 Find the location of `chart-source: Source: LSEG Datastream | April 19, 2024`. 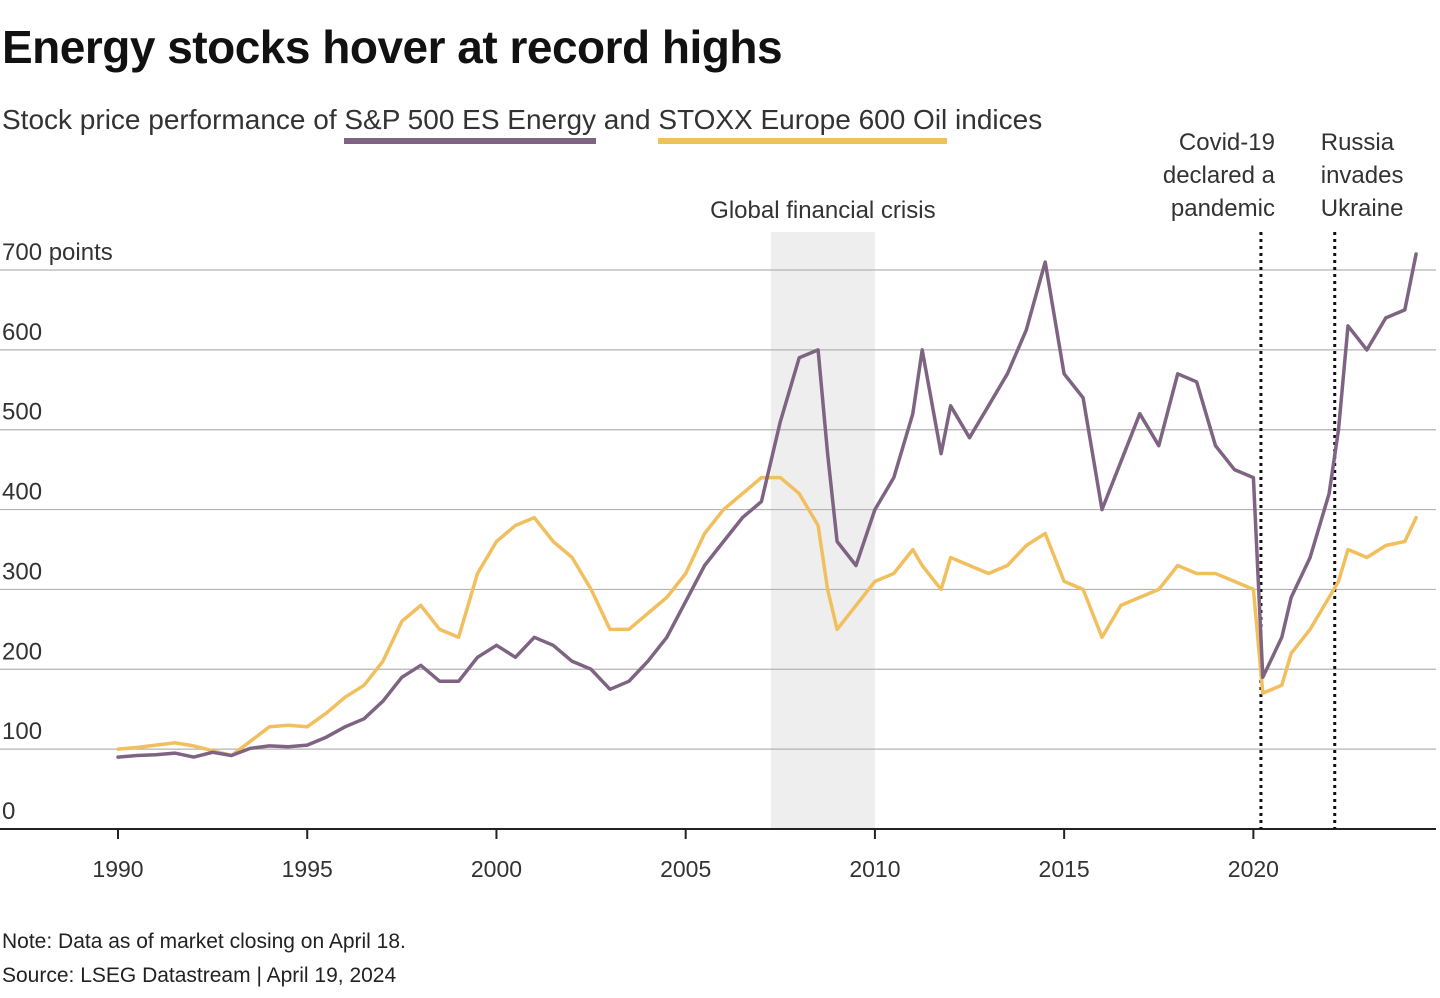

chart-source: Source: LSEG Datastream | April 19, 2024 is located at coordinates (199, 975).